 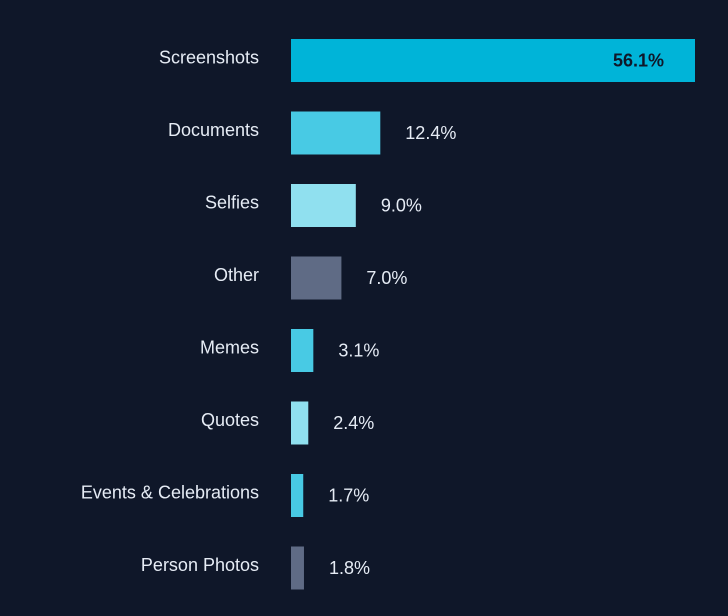 What do you see at coordinates (493, 60) in the screenshot?
I see `bar-screenshots` at bounding box center [493, 60].